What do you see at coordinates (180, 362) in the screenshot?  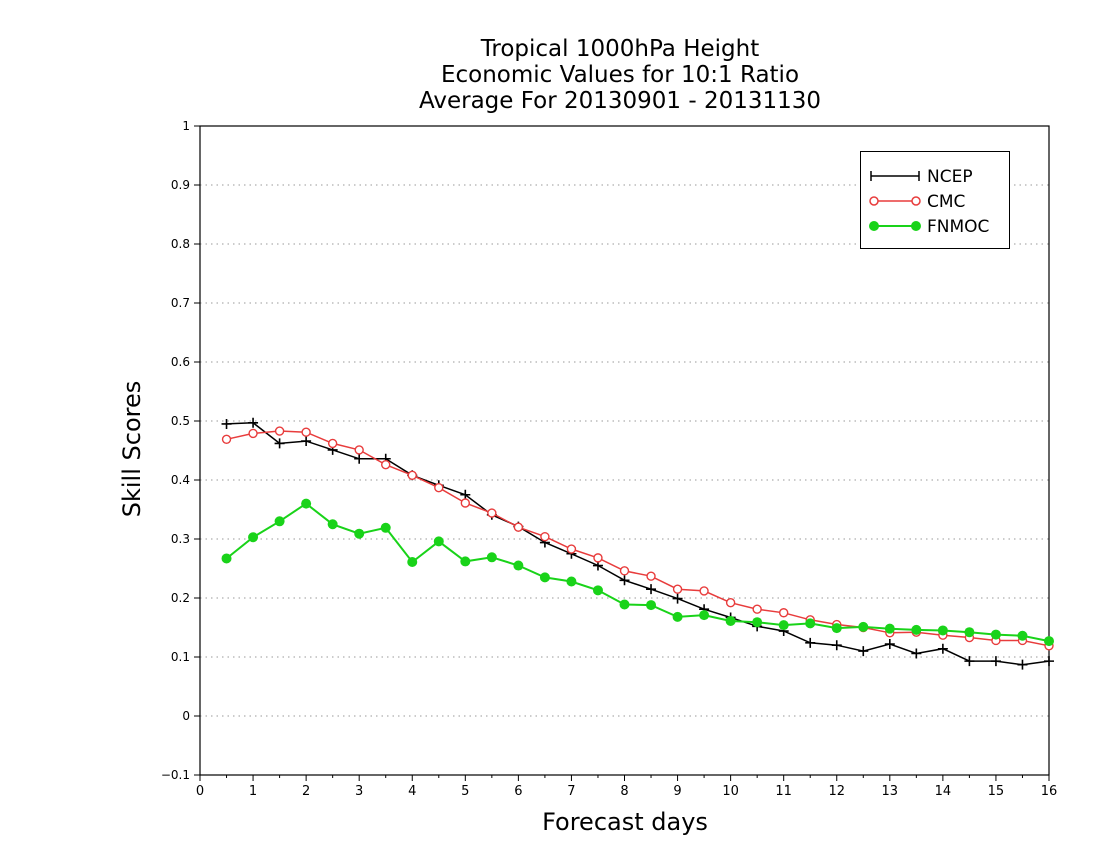 I see `y-tick-label: 0.6` at bounding box center [180, 362].